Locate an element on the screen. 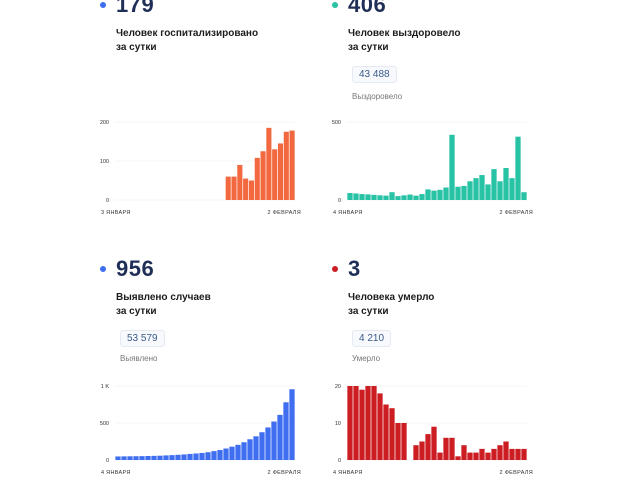  recovered-x-end-label: 2 ФЕВРАЛЯ is located at coordinates (516, 213).